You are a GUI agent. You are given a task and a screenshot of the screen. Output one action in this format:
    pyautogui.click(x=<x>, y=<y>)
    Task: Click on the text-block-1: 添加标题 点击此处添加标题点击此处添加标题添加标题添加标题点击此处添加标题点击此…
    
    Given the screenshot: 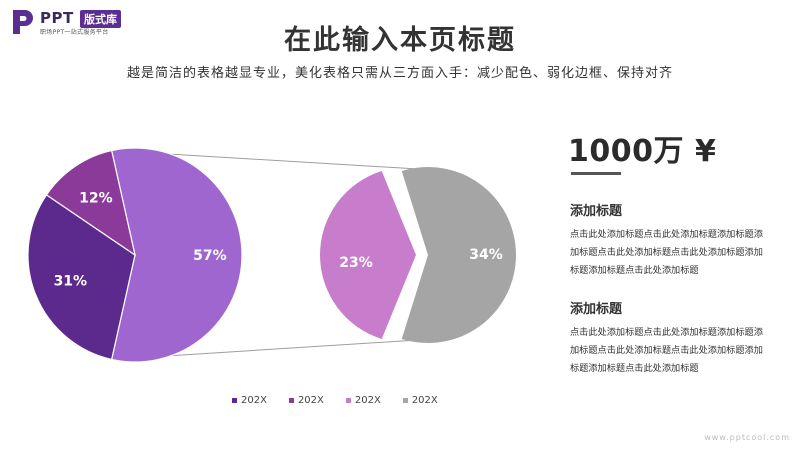 What is the action you would take?
    pyautogui.click(x=670, y=240)
    